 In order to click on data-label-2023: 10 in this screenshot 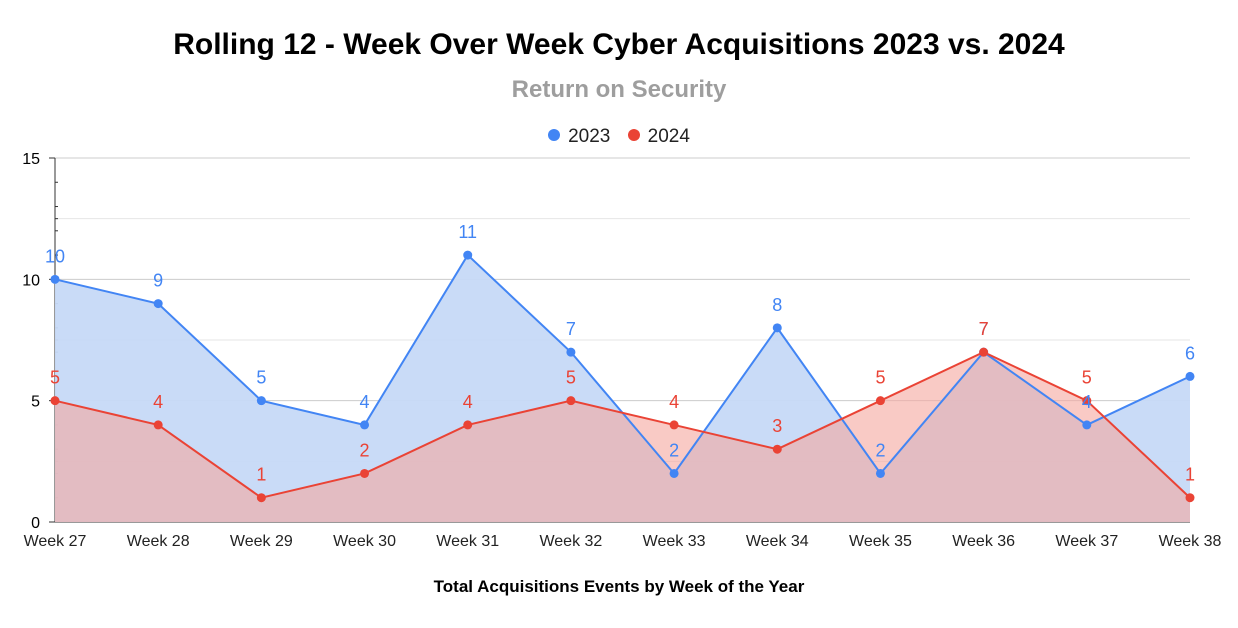, I will do `click(55, 256)`.